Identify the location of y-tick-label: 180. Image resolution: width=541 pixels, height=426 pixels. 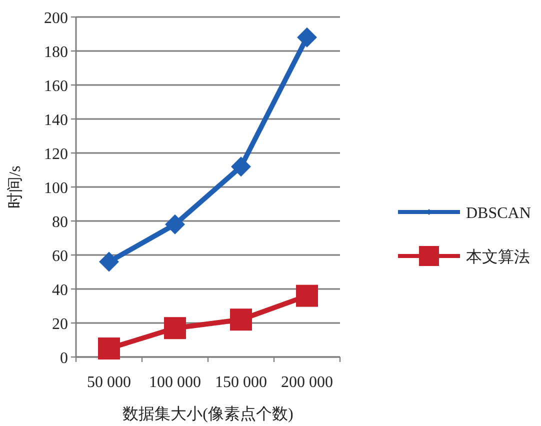
(56, 52).